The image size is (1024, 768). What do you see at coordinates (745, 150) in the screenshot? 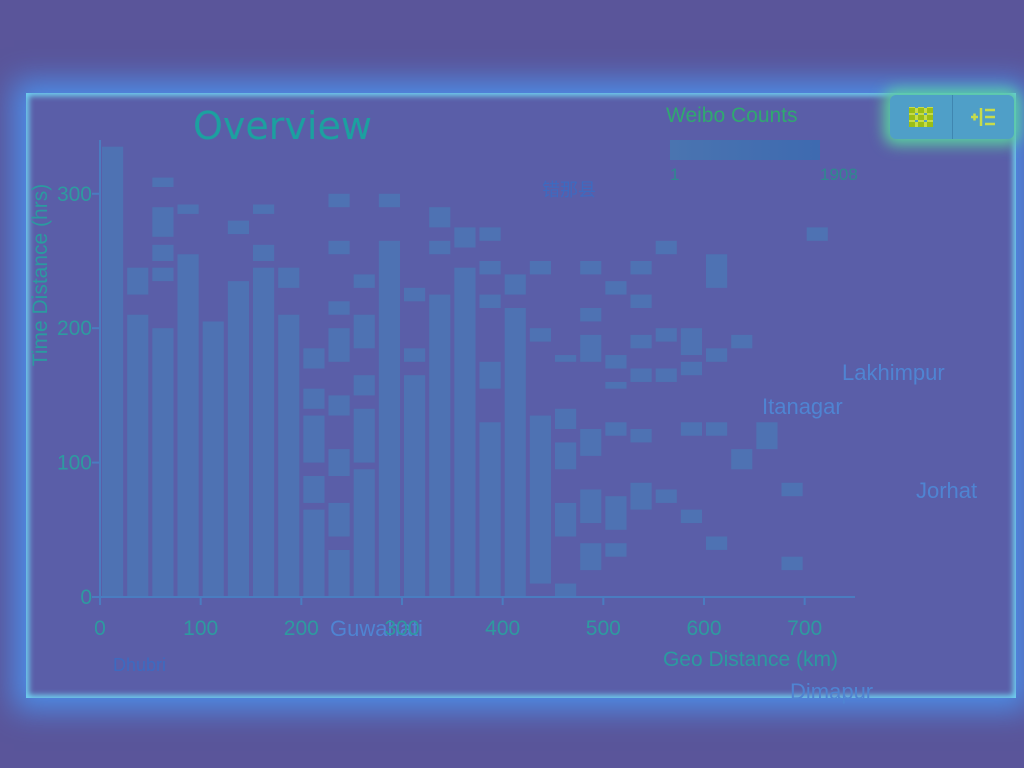
I see `legend-color-bar` at bounding box center [745, 150].